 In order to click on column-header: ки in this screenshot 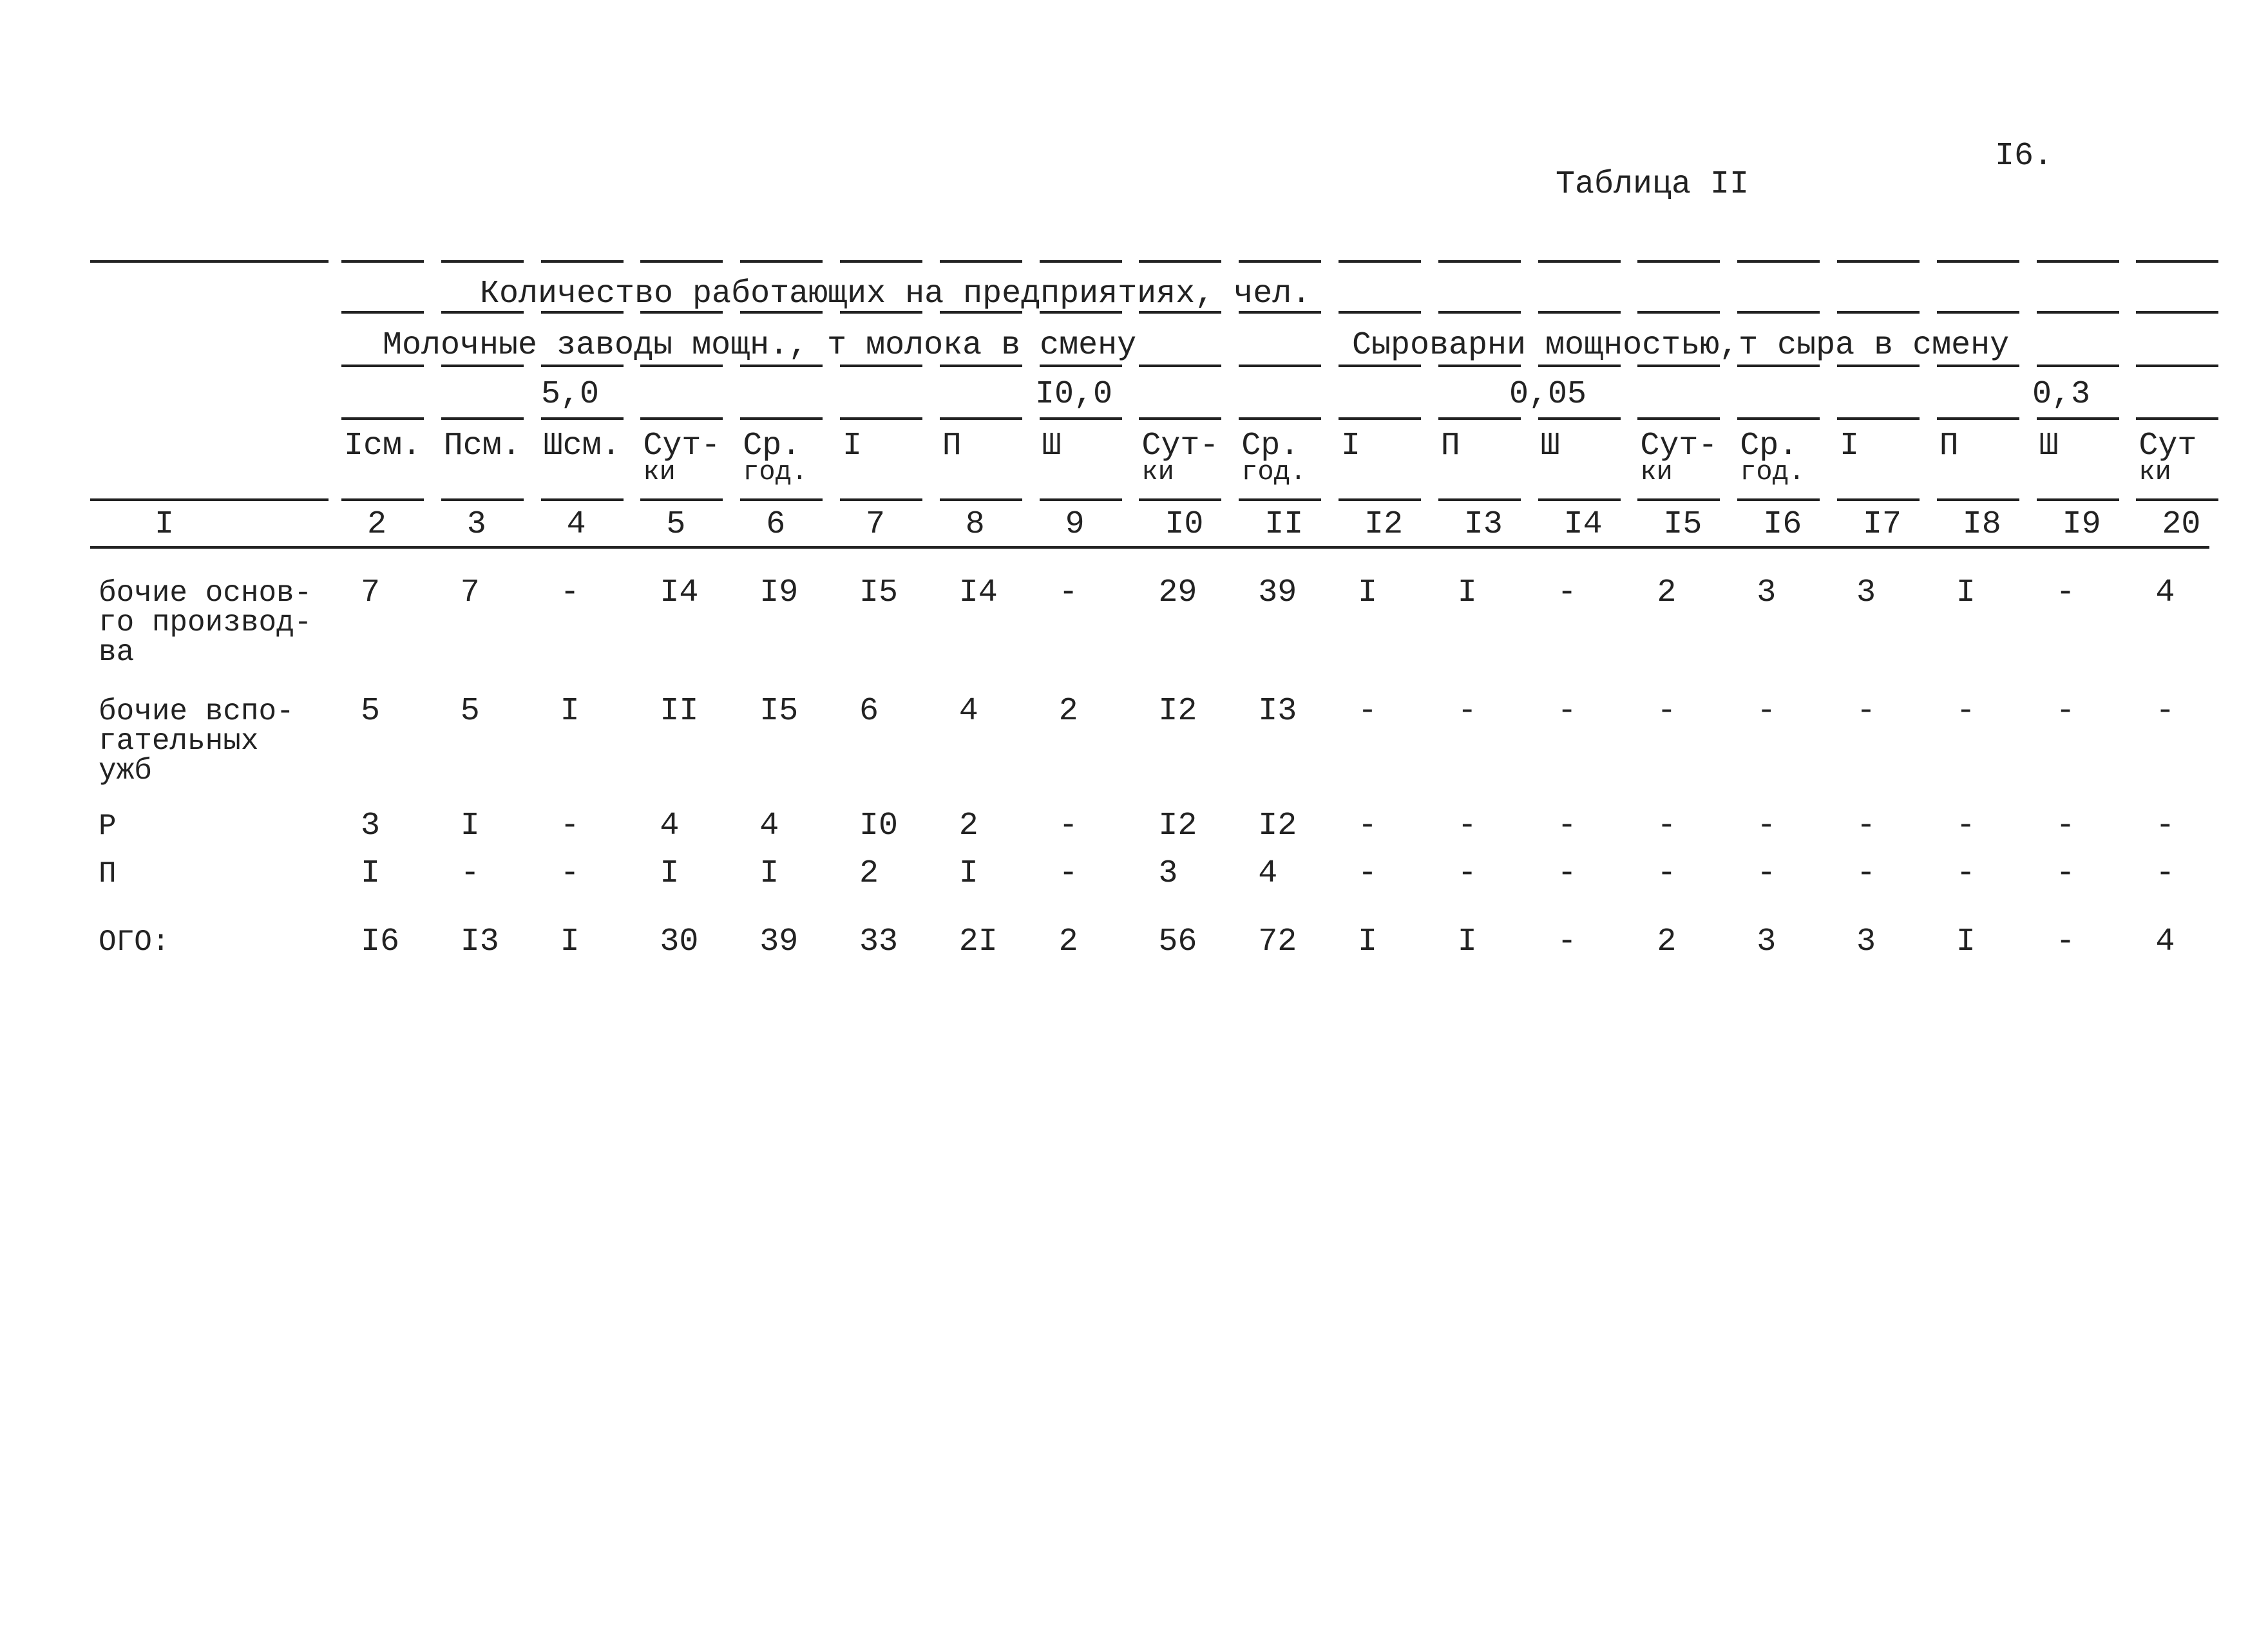, I will do `click(2155, 472)`.